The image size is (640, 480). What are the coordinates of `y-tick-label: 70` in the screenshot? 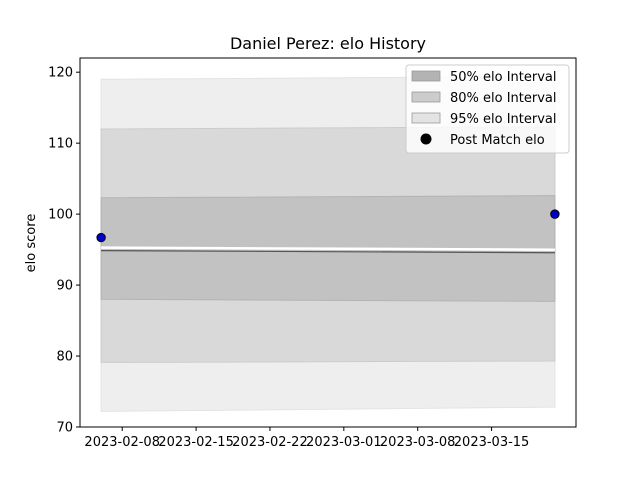 It's located at (64, 428).